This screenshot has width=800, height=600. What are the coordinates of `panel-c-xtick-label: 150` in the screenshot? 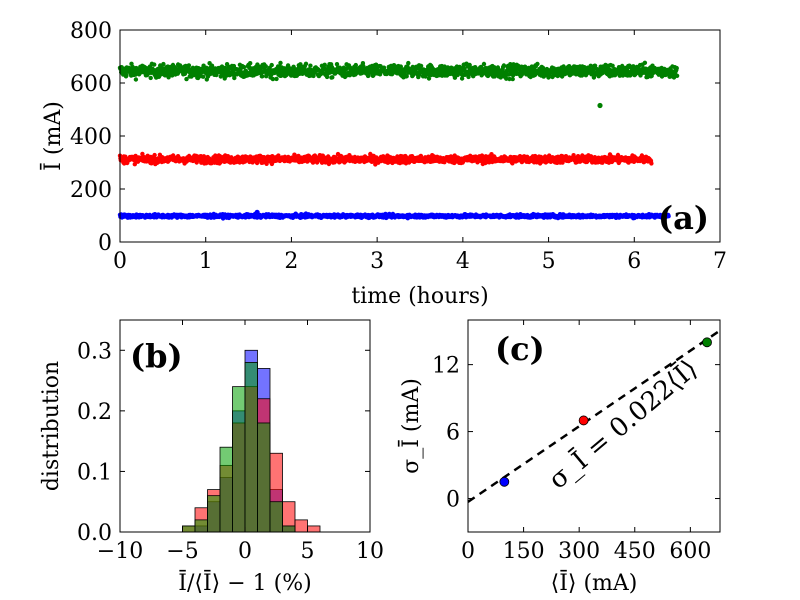 It's located at (524, 551).